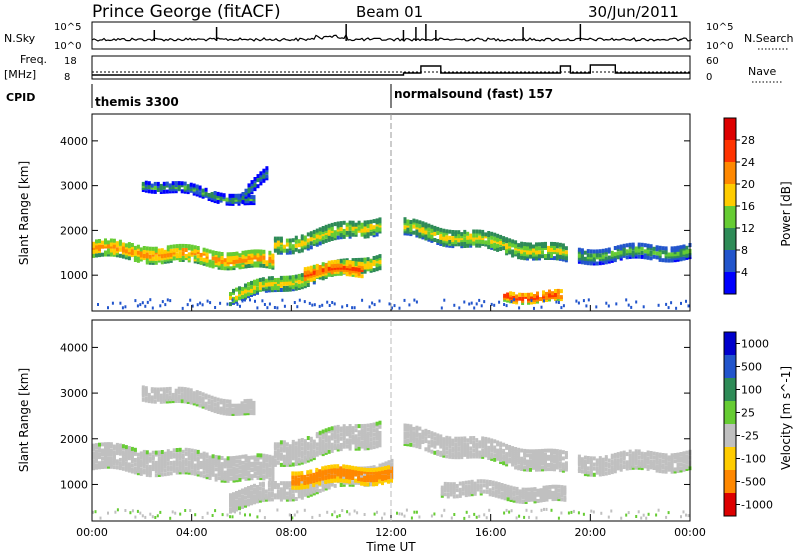 The height and width of the screenshot is (558, 800). What do you see at coordinates (74, 230) in the screenshot?
I see `y-tick-label: 2000` at bounding box center [74, 230].